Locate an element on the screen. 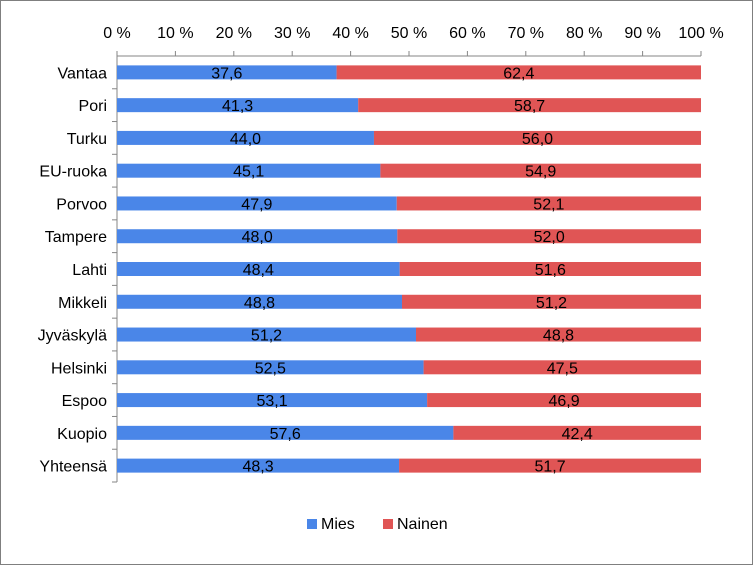  data-label: 48,4 is located at coordinates (258, 270).